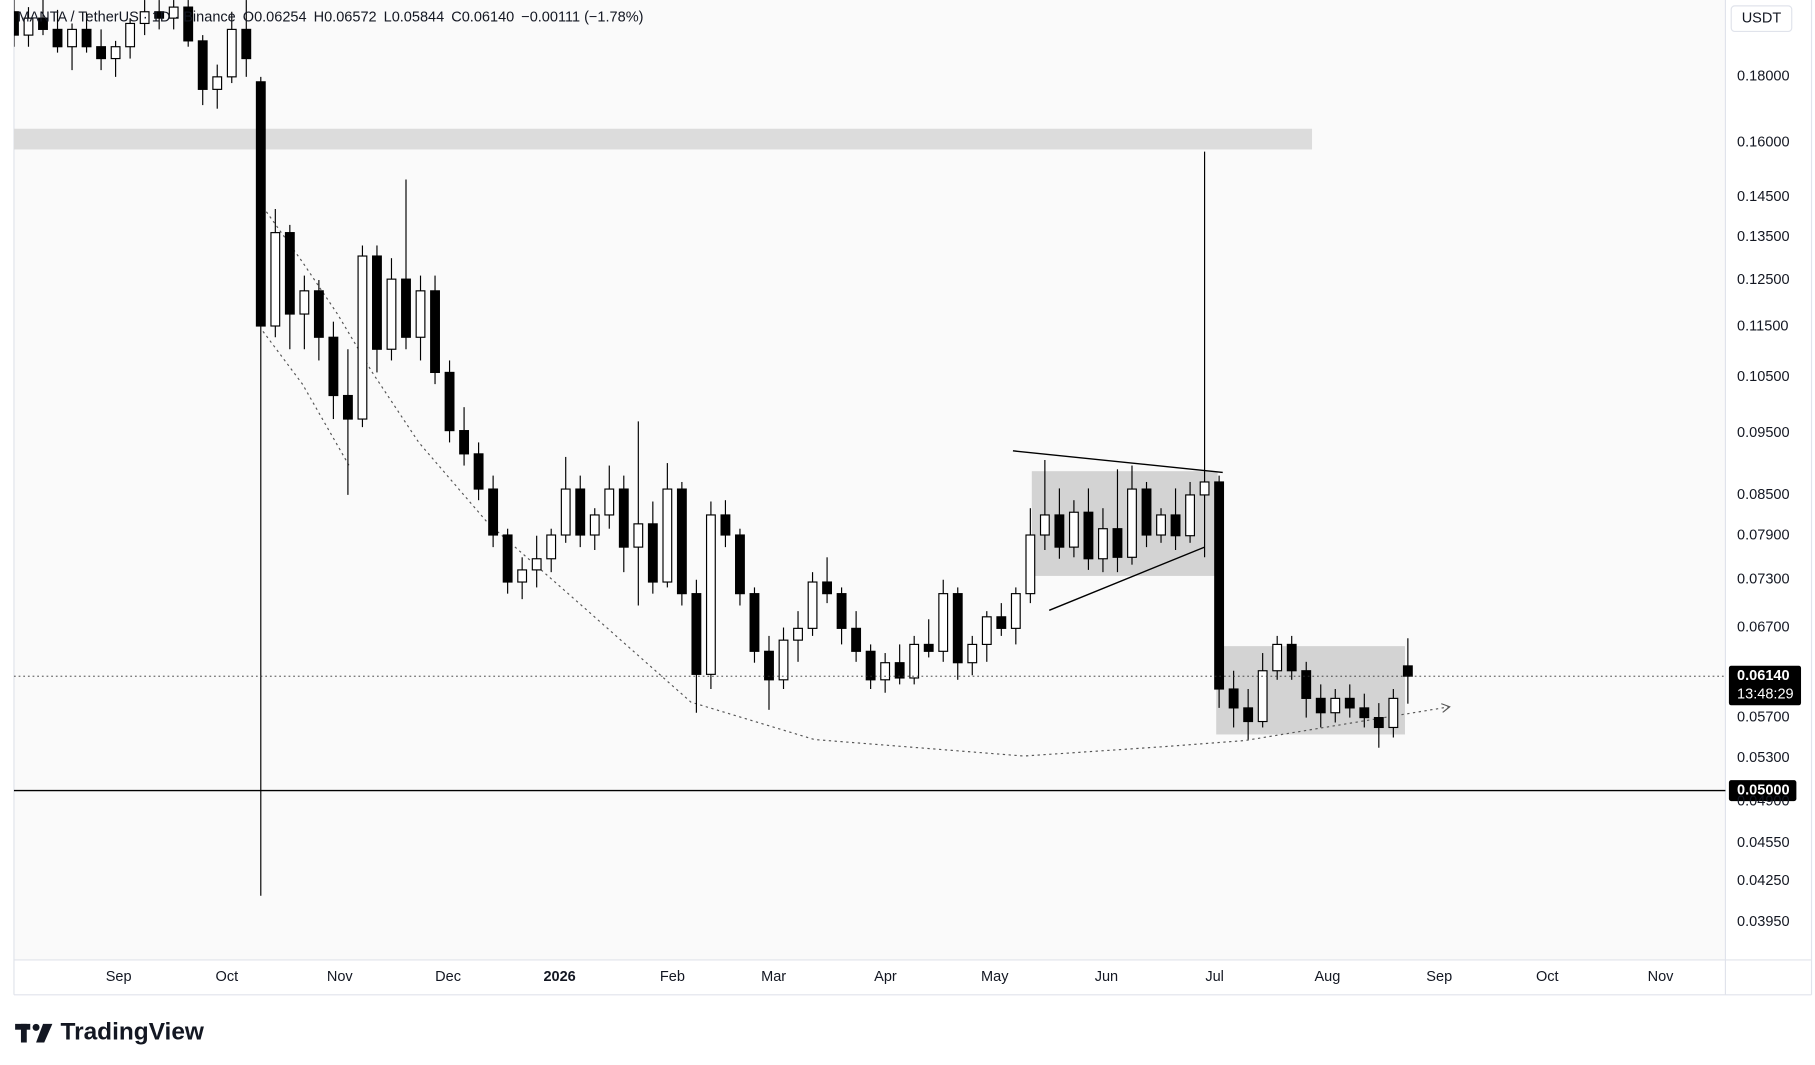 This screenshot has width=1815, height=1065. Describe the element at coordinates (582, 17) in the screenshot. I see `change: −0.00111 (−1.78%)` at that location.